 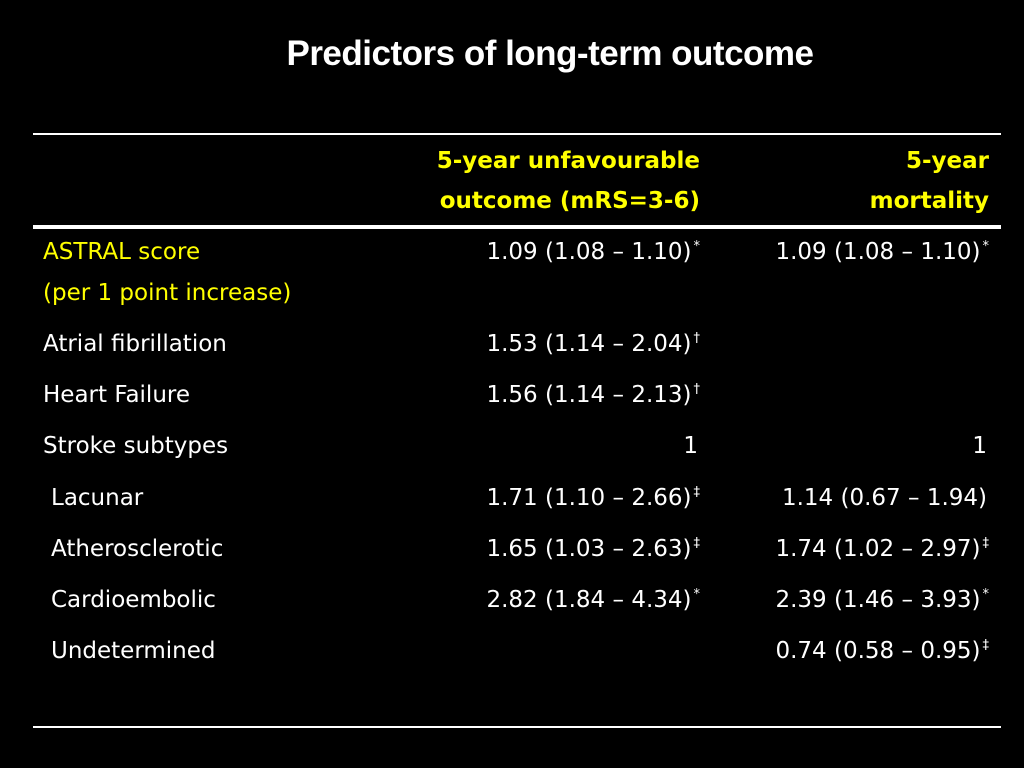 What do you see at coordinates (589, 600) in the screenshot?
I see `cell-value: 2.82 (1.84 – 4.34)` at bounding box center [589, 600].